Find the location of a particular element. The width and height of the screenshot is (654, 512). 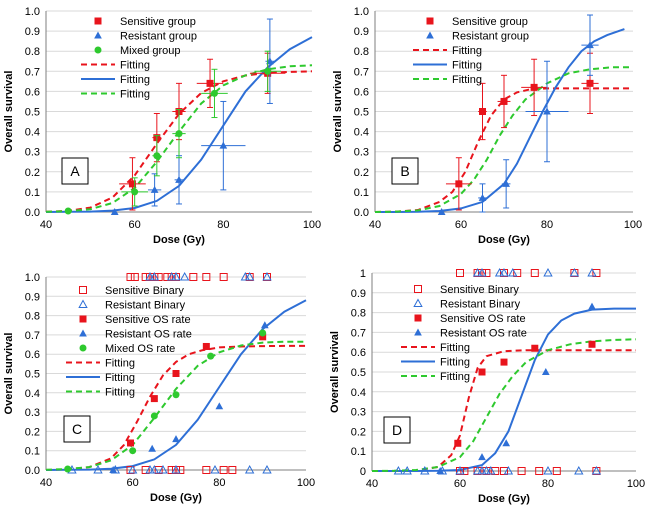

panel-label: A is located at coordinates (75, 171).